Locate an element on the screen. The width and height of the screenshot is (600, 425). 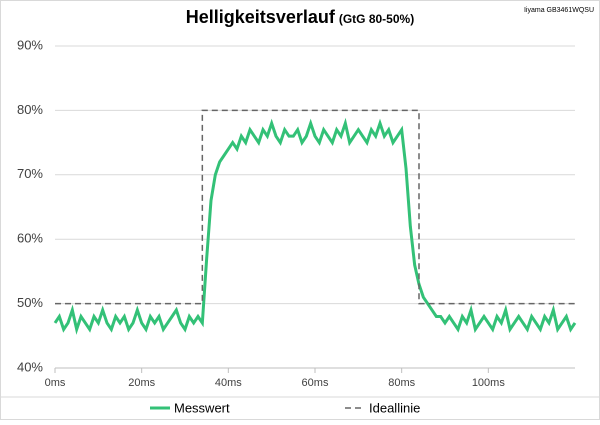
x-tick-label: 40ms is located at coordinates (228, 383).